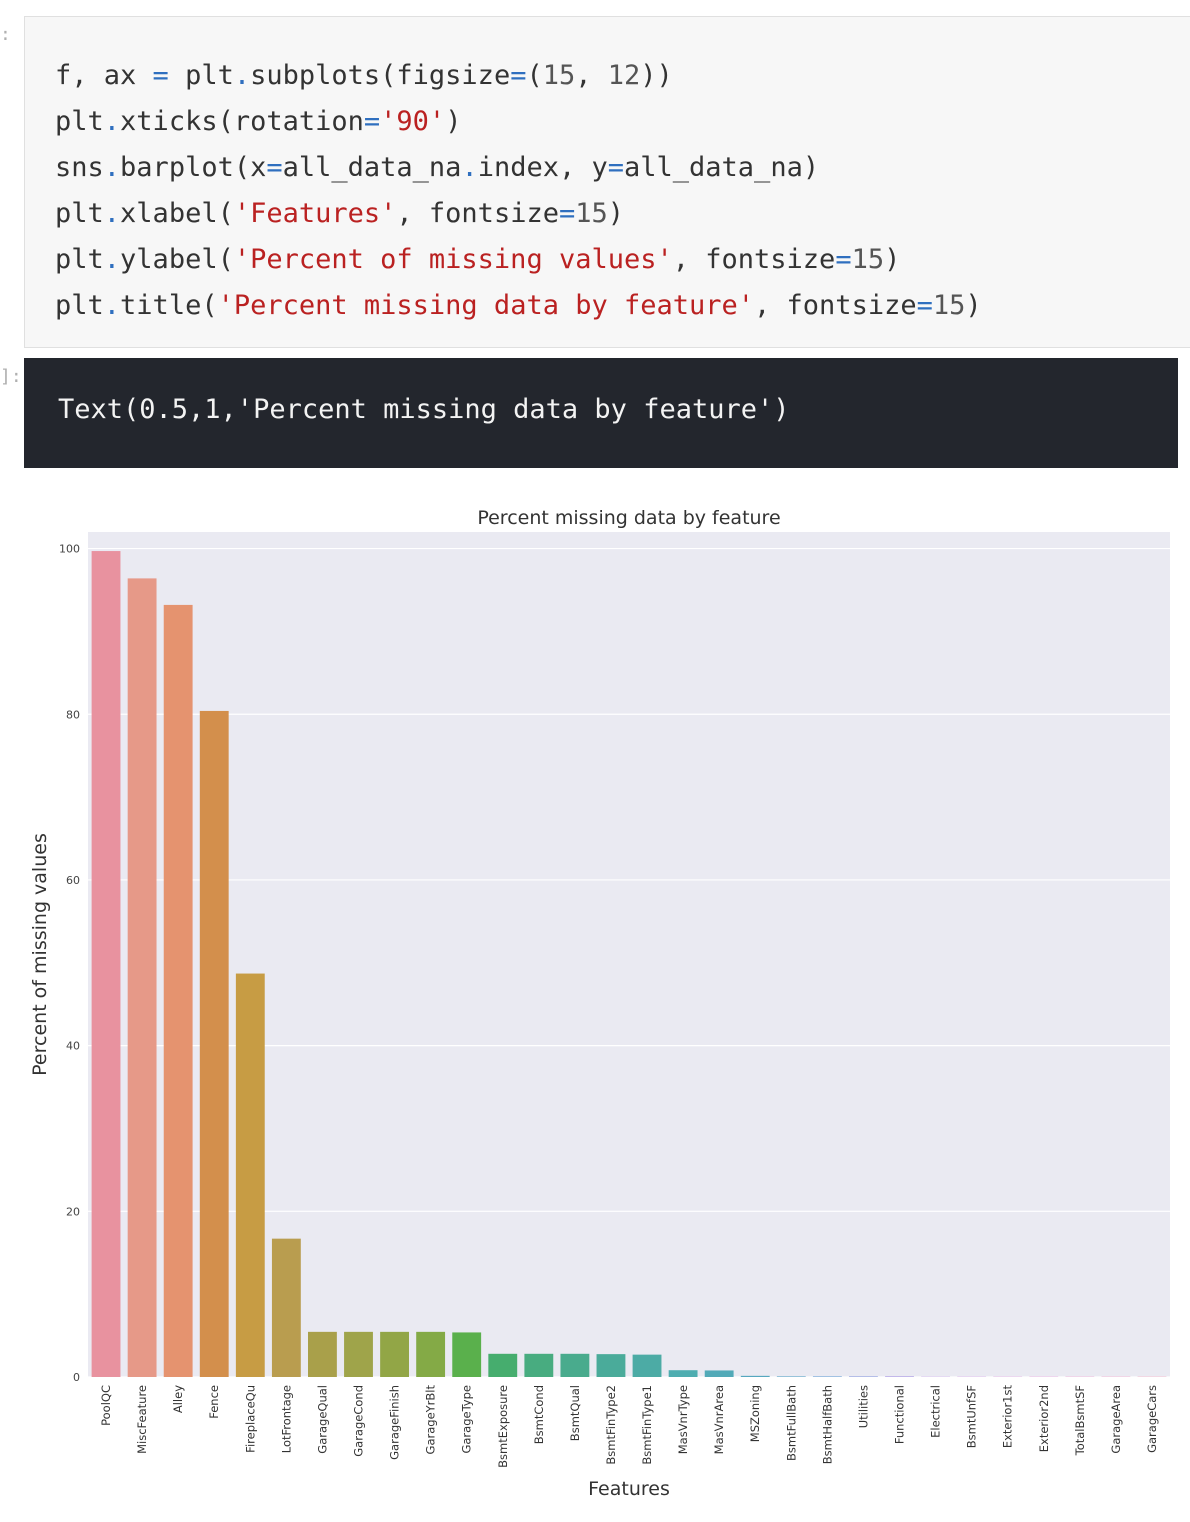  Describe the element at coordinates (431, 1420) in the screenshot. I see `x-tick-label: GarageYrBlt` at that location.